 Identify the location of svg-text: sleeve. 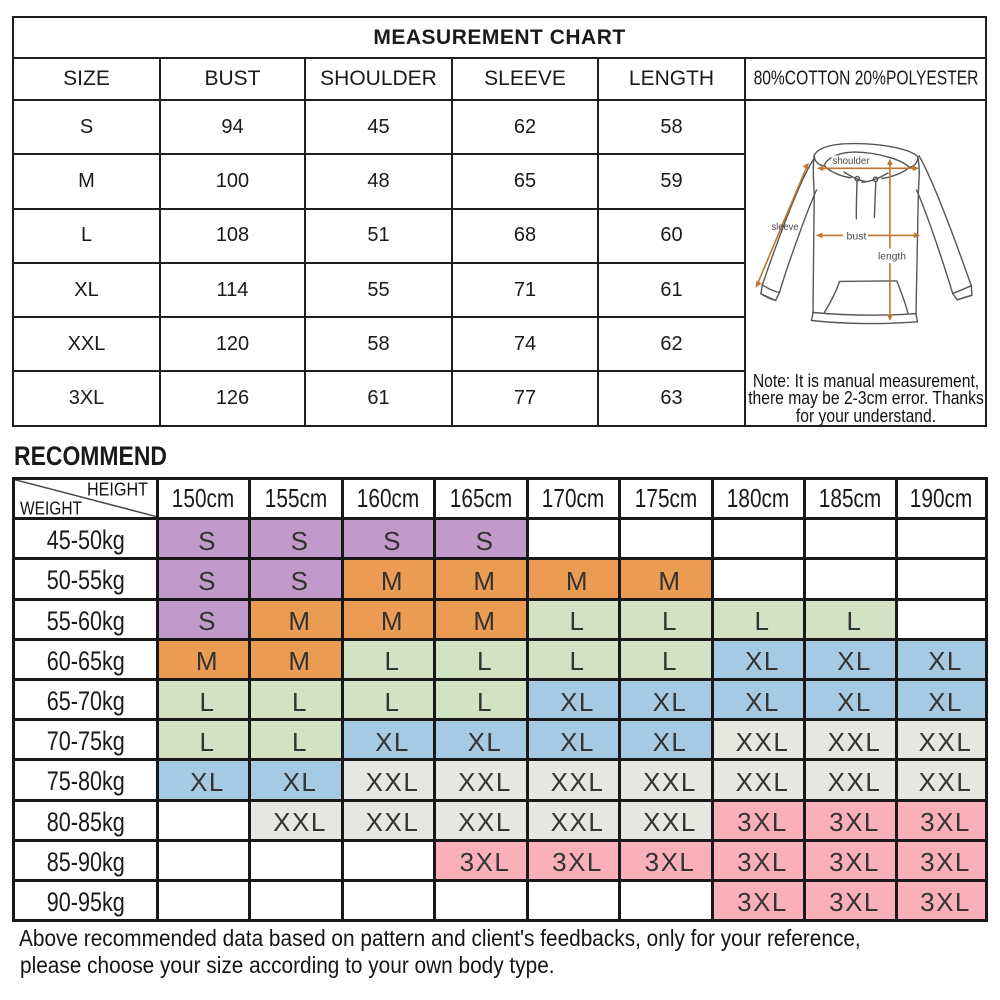
(785, 227).